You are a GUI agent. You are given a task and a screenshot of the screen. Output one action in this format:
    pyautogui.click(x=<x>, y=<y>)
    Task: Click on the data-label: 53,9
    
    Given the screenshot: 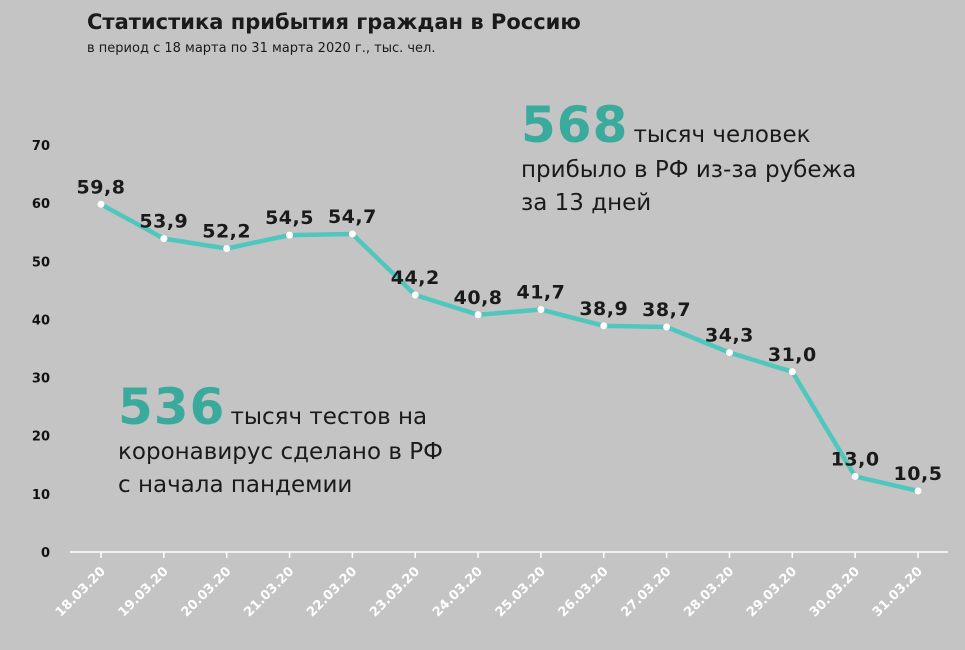 What is the action you would take?
    pyautogui.click(x=163, y=222)
    